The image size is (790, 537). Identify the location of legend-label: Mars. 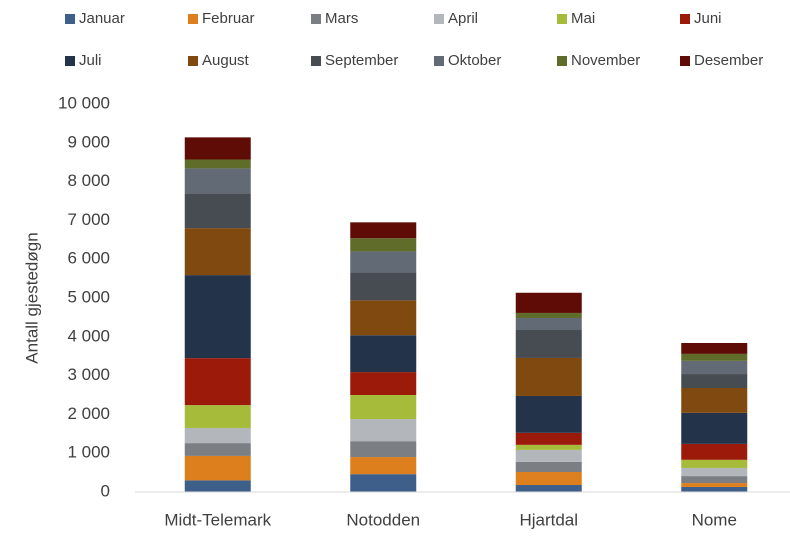
(341, 18).